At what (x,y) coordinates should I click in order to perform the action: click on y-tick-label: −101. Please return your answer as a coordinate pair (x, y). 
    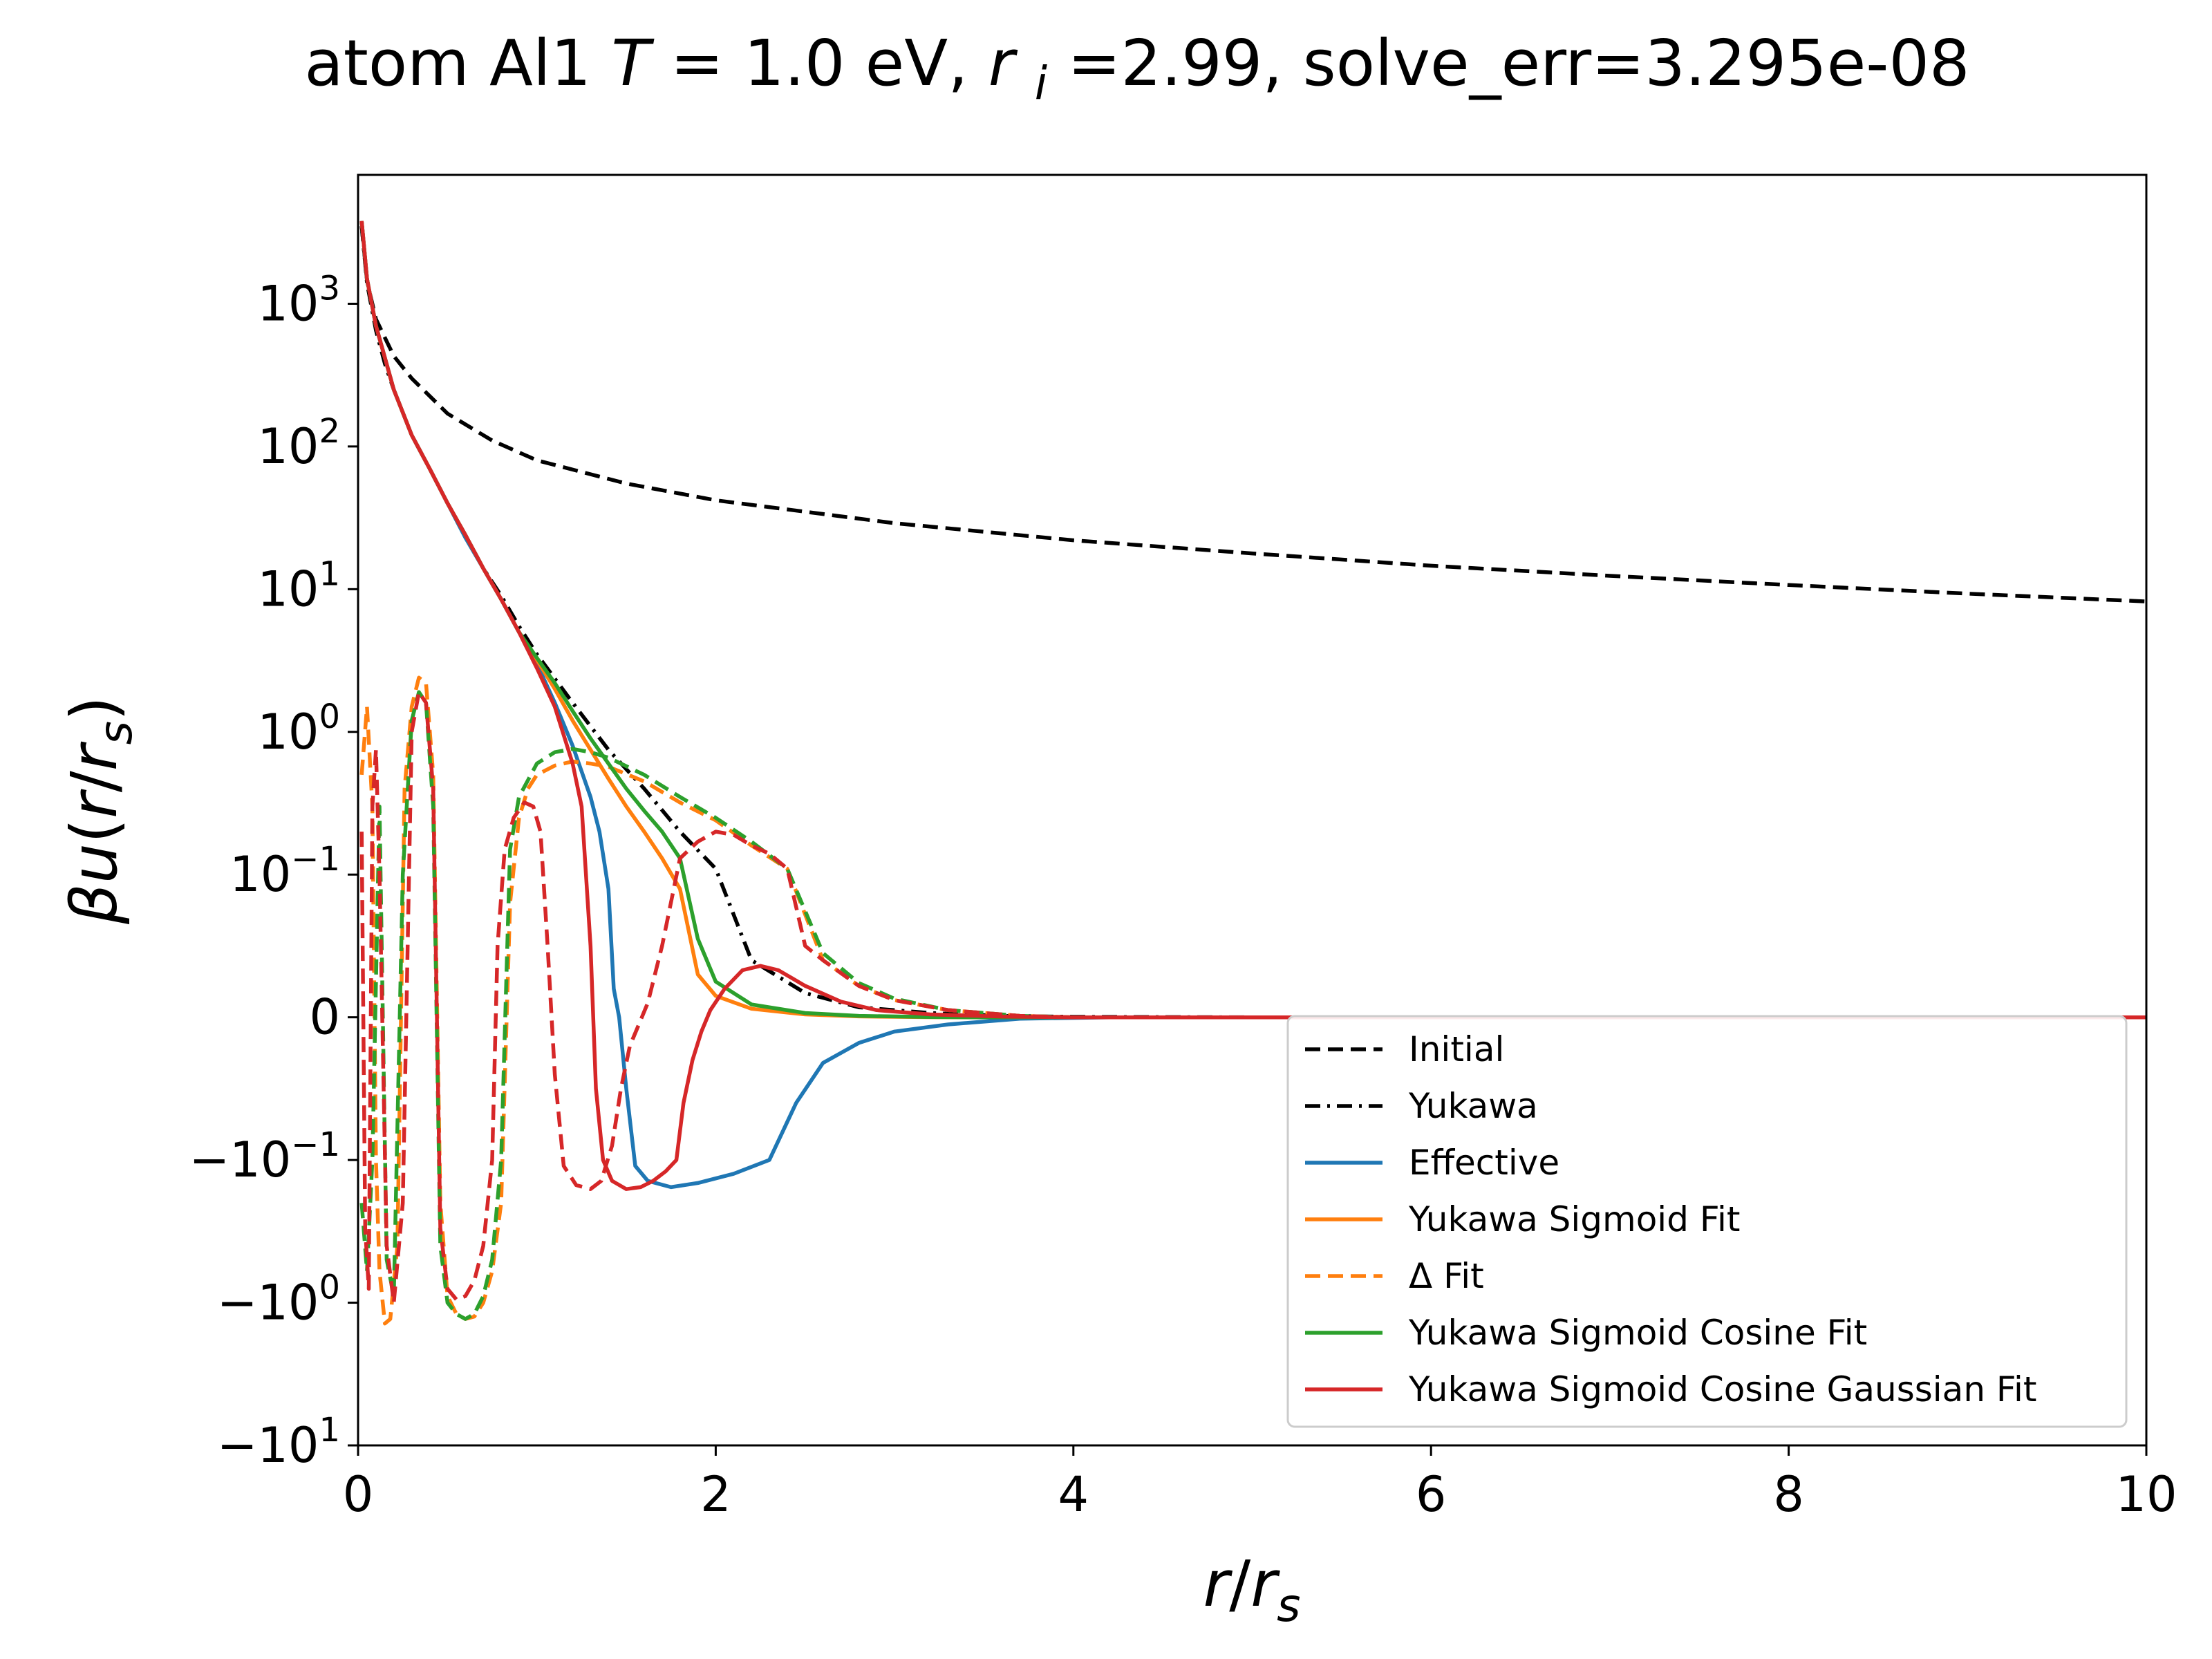
    Looking at the image, I should click on (279, 1442).